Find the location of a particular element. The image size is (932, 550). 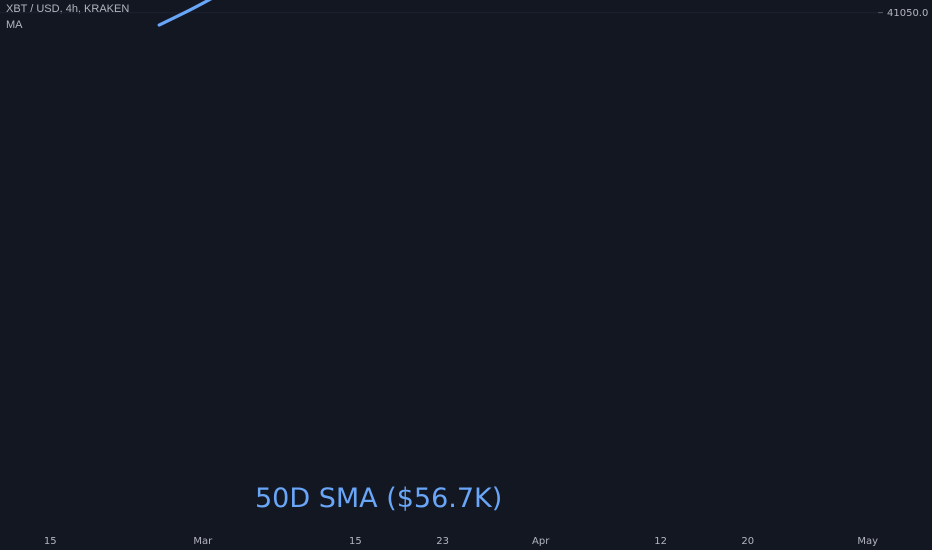

time-tick-label: May is located at coordinates (867, 541).